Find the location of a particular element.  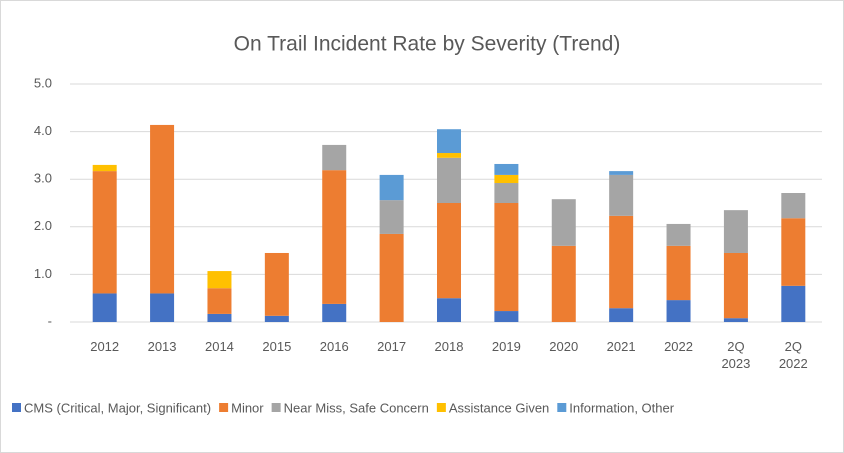

x-tick-label: 2012 is located at coordinates (105, 346).